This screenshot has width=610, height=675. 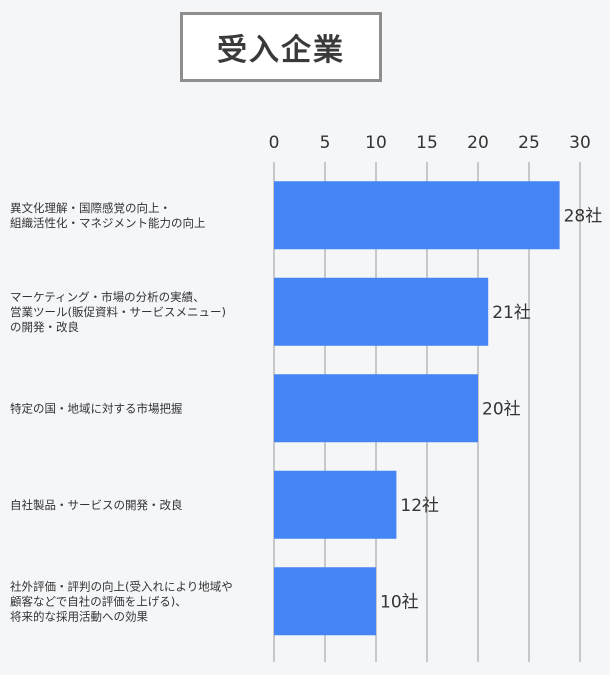 What do you see at coordinates (399, 602) in the screenshot?
I see `value-label: 10社` at bounding box center [399, 602].